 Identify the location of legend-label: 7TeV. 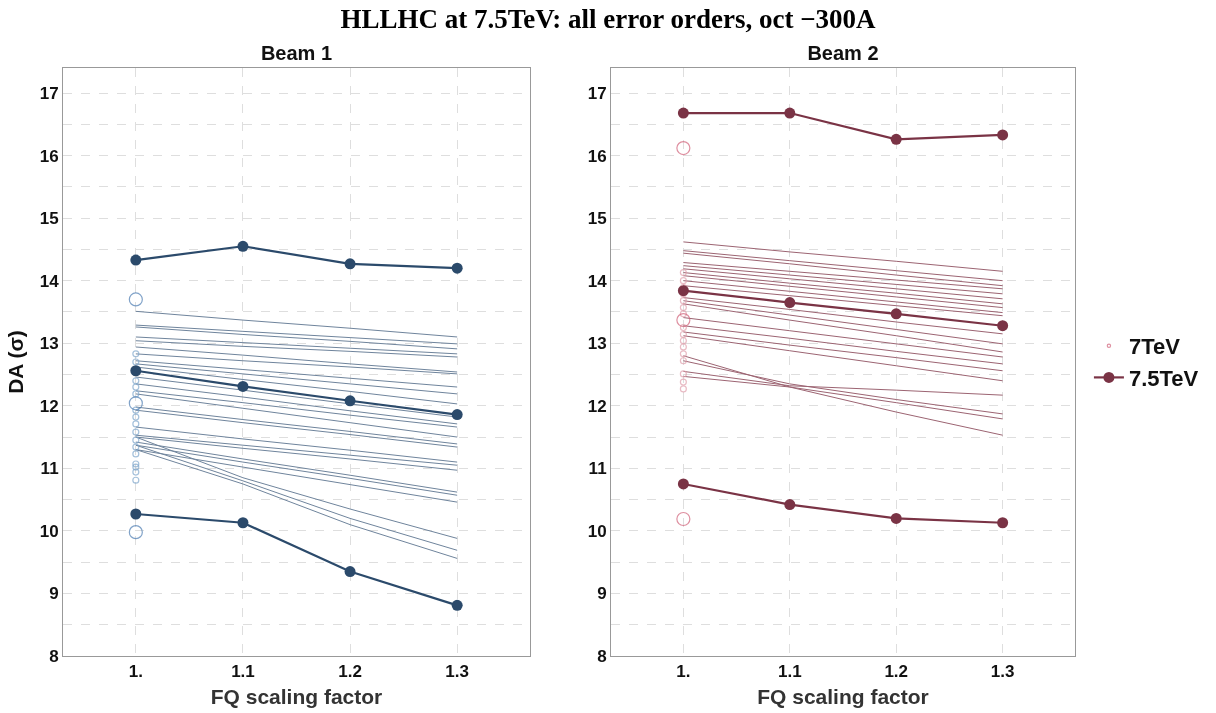
(1154, 347).